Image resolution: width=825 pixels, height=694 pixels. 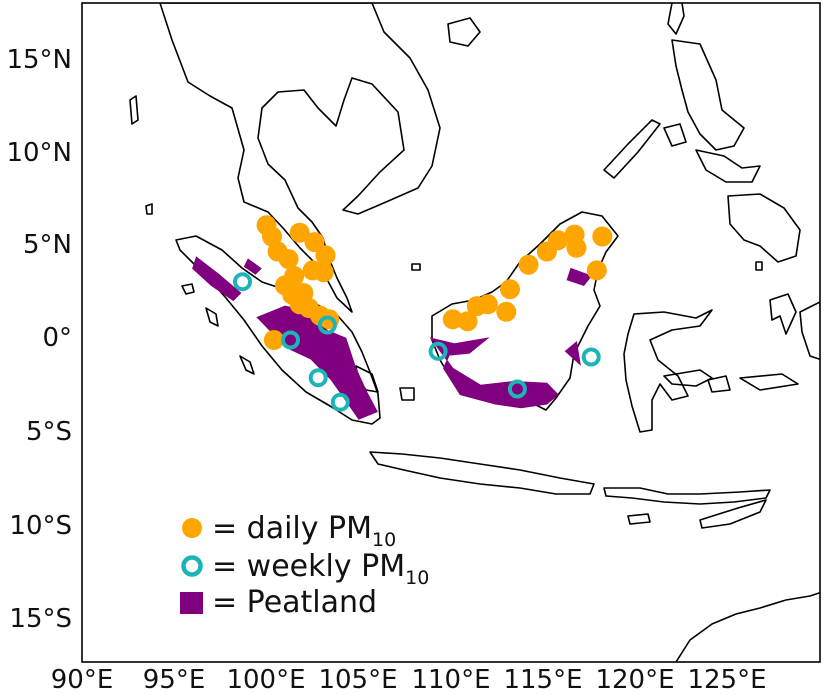 I want to click on lon-tick-125e: 125°E, so click(x=726, y=679).